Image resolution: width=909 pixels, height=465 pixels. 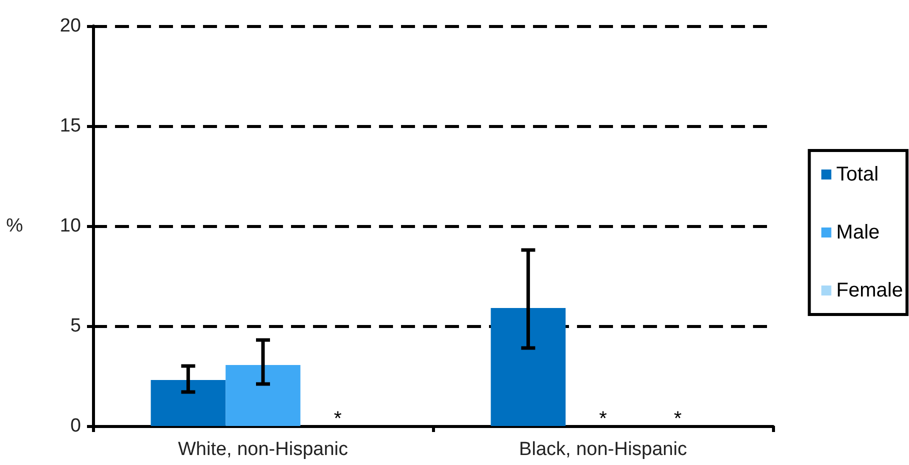 I want to click on x-tick-label: Black, non-Hispanic, so click(x=603, y=449).